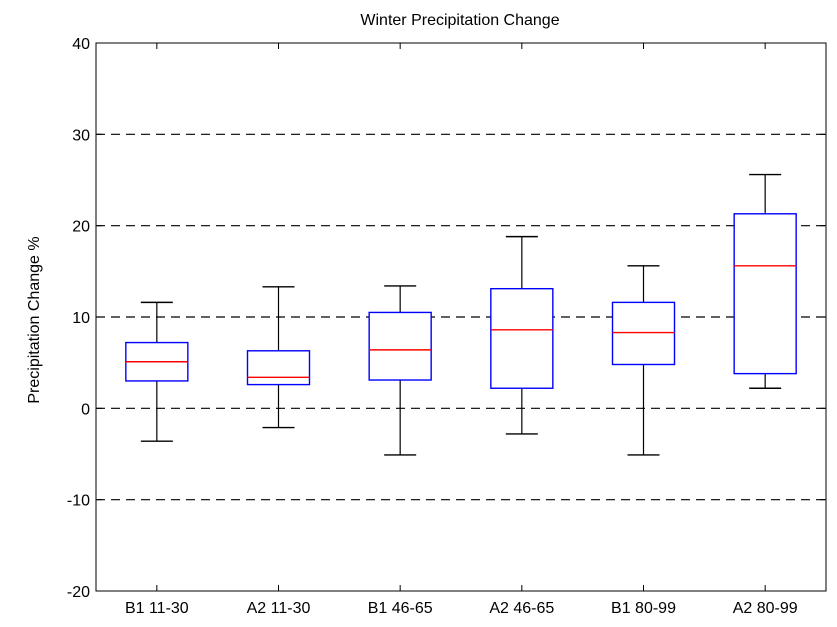  What do you see at coordinates (157, 608) in the screenshot?
I see `x-tick-label: B1 11-30` at bounding box center [157, 608].